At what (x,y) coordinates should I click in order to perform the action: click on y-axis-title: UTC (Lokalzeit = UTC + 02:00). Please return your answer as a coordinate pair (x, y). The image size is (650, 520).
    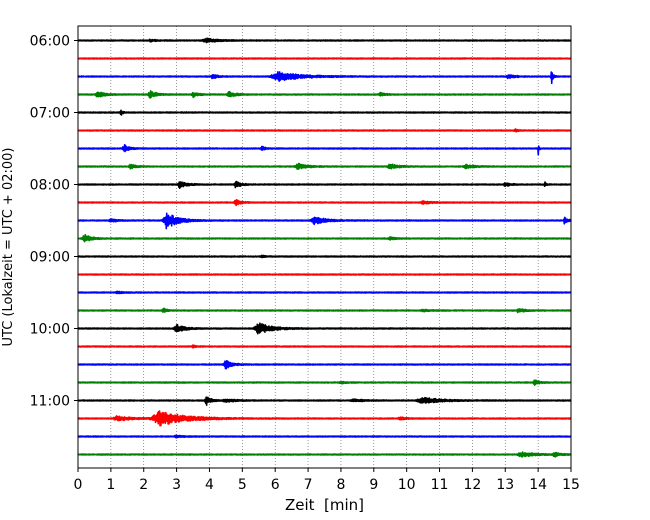
    Looking at the image, I should click on (8, 247).